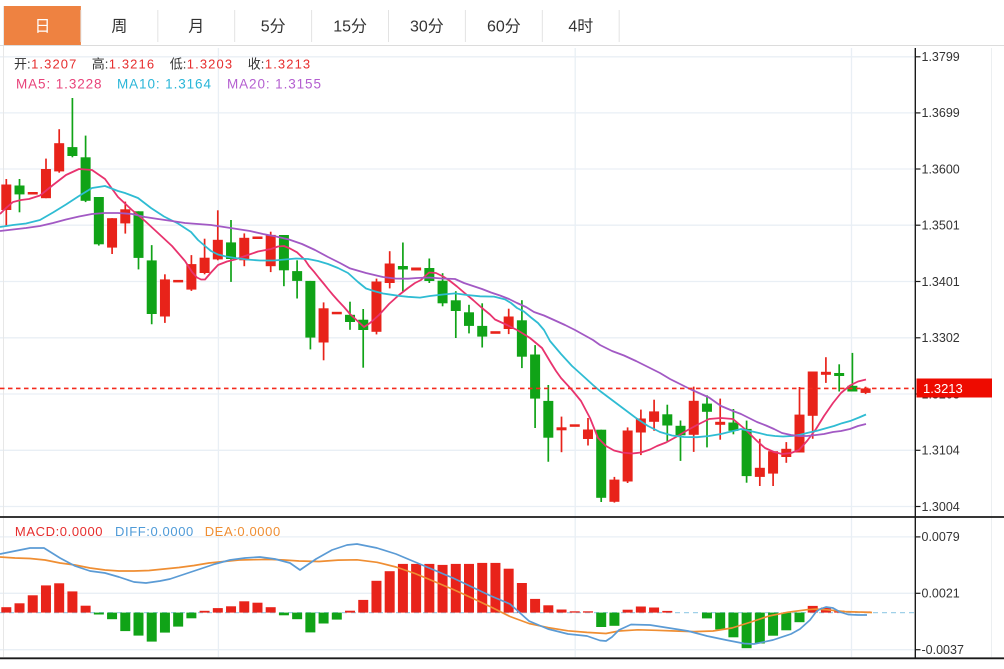 This screenshot has width=1004, height=669. What do you see at coordinates (941, 169) in the screenshot?
I see `svg-text: 1.3600` at bounding box center [941, 169].